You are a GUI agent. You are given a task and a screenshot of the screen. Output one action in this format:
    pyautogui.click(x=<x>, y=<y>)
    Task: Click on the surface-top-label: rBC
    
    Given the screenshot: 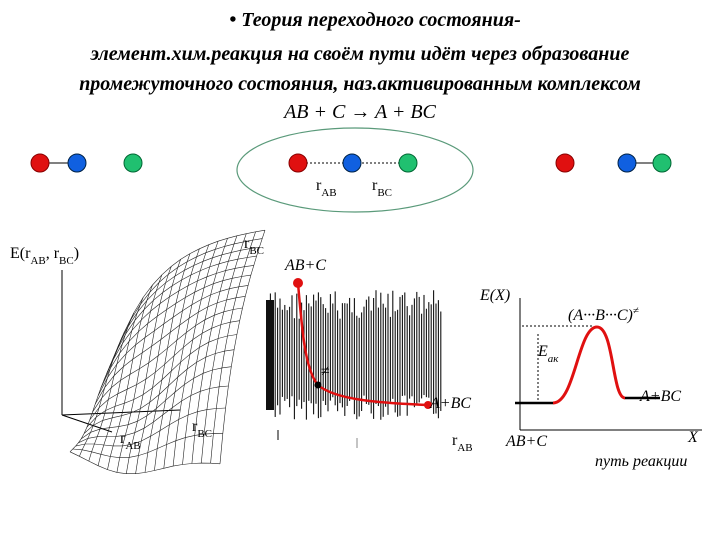 What is the action you would take?
    pyautogui.click(x=254, y=246)
    